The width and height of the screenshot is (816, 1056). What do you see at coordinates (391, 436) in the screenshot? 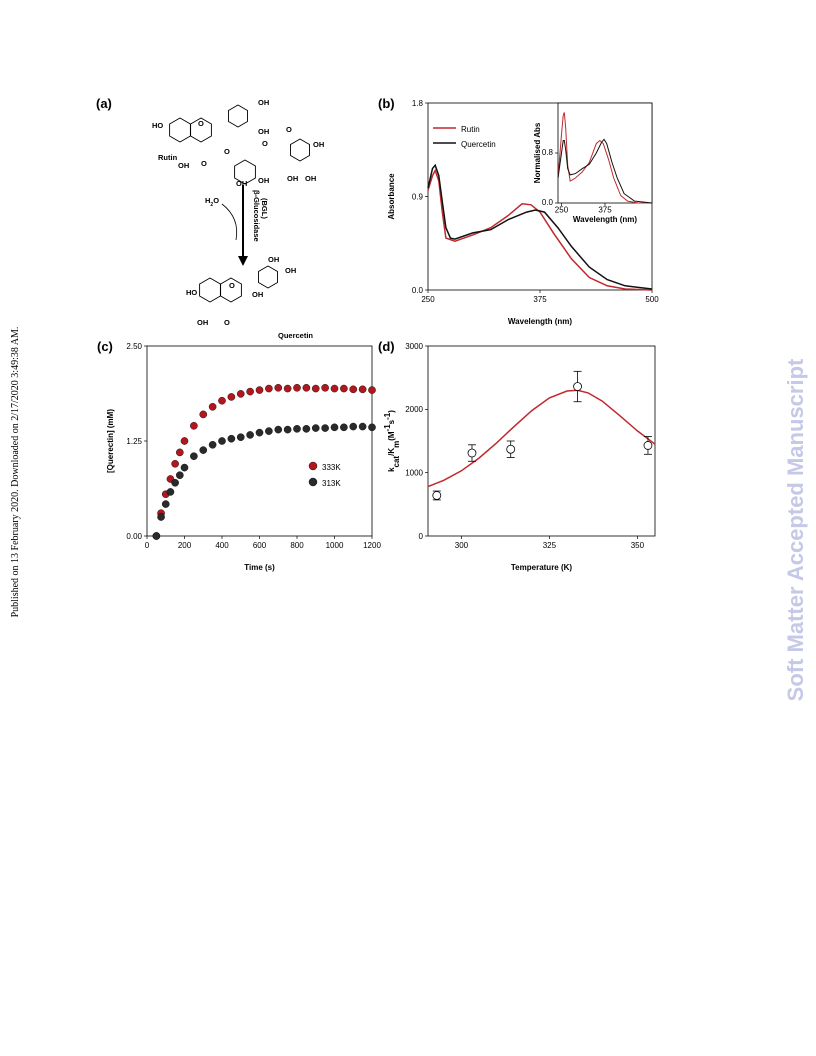
I see `y-label-part: (M` at bounding box center [391, 436].